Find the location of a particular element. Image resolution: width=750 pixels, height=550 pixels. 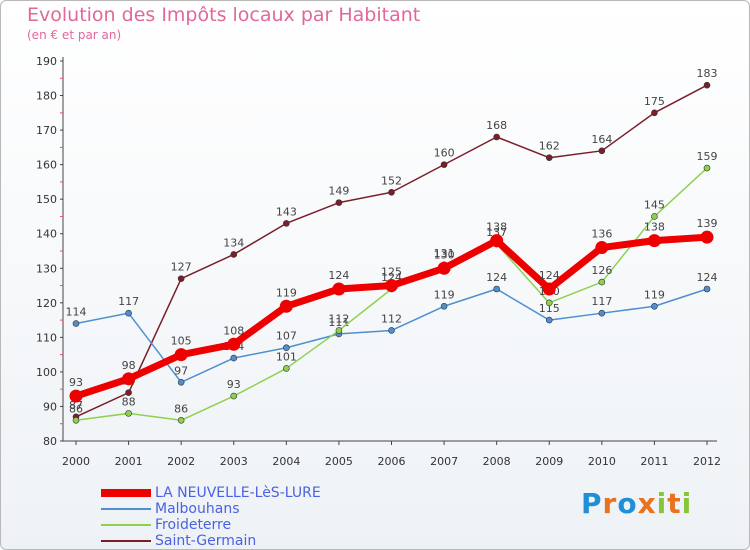

x-tick-label: 2007 is located at coordinates (444, 461).